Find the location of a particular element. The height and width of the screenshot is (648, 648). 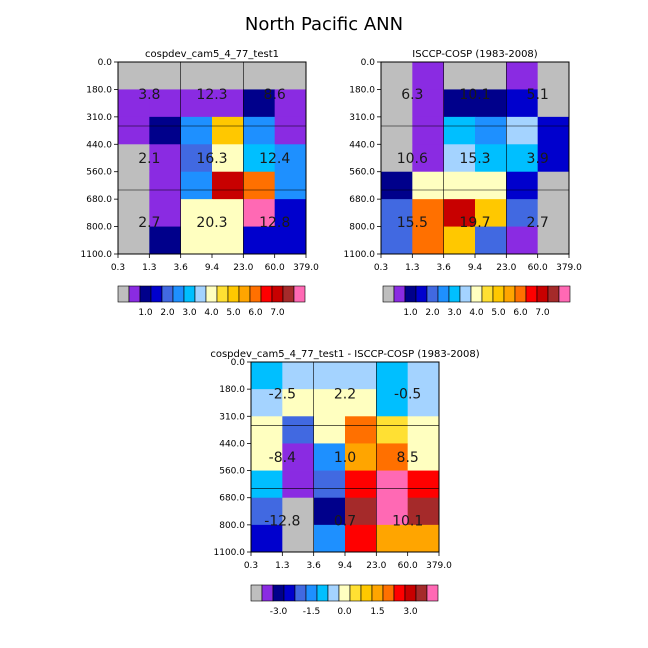

colorbar-label: -1.5 is located at coordinates (312, 612).